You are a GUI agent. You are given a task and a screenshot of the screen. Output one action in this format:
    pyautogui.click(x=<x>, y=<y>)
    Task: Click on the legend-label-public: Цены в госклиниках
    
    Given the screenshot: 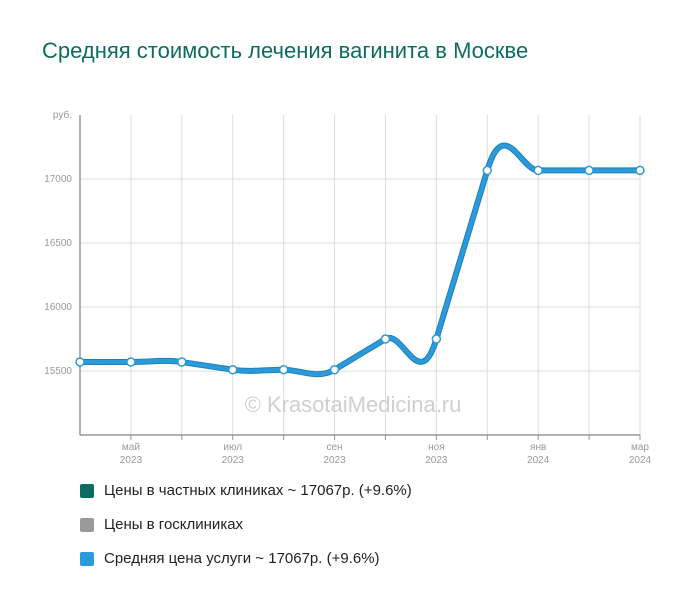 What is the action you would take?
    pyautogui.click(x=174, y=524)
    